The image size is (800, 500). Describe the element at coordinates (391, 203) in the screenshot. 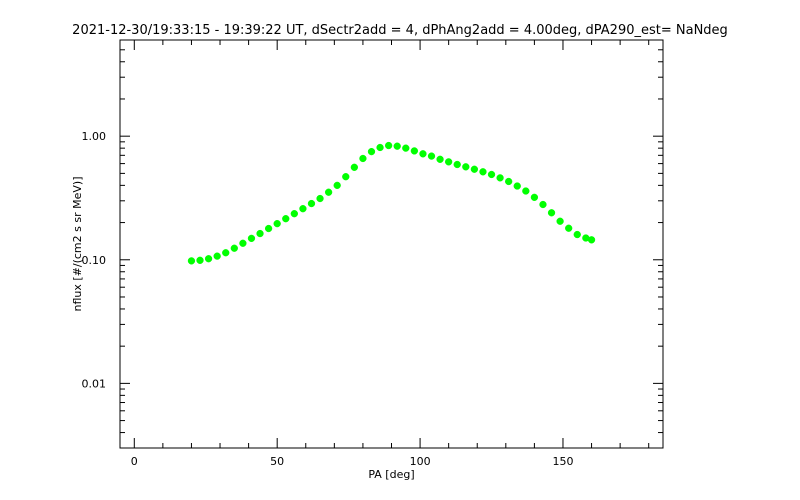

I see `series-layer` at that location.